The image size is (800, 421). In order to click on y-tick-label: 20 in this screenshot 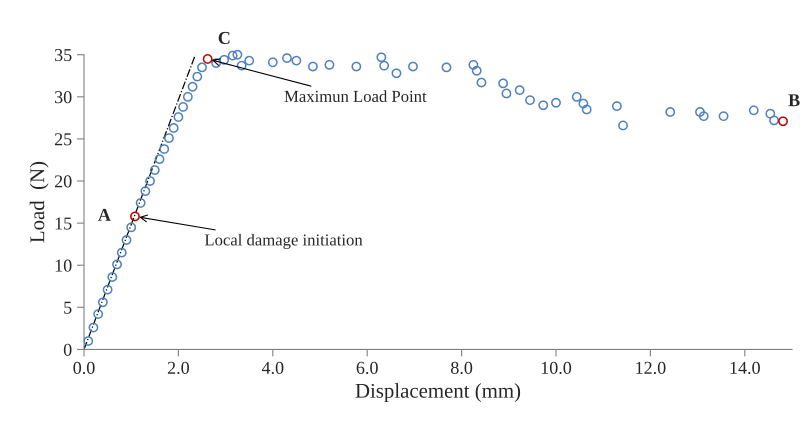, I will do `click(63, 181)`.